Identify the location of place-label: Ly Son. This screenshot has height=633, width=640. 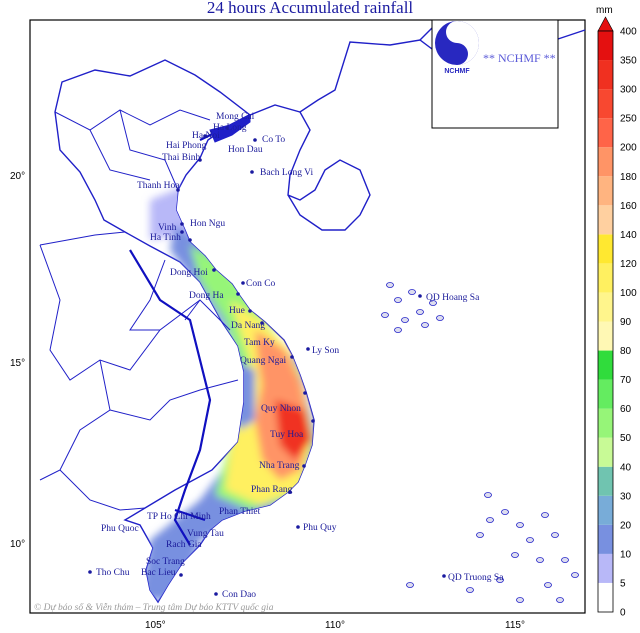
(325, 351).